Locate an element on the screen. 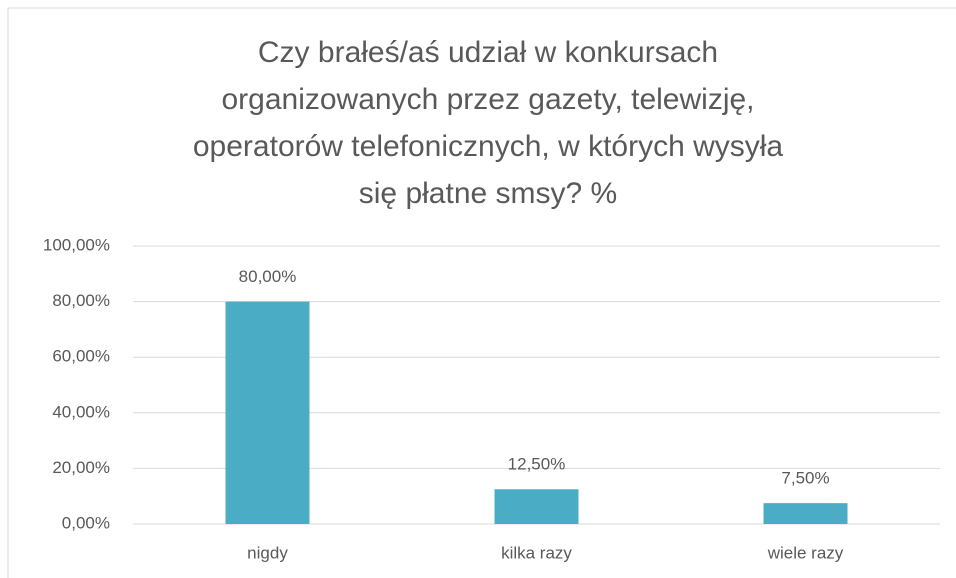 The width and height of the screenshot is (956, 578). data-label: 80,00% is located at coordinates (268, 276).